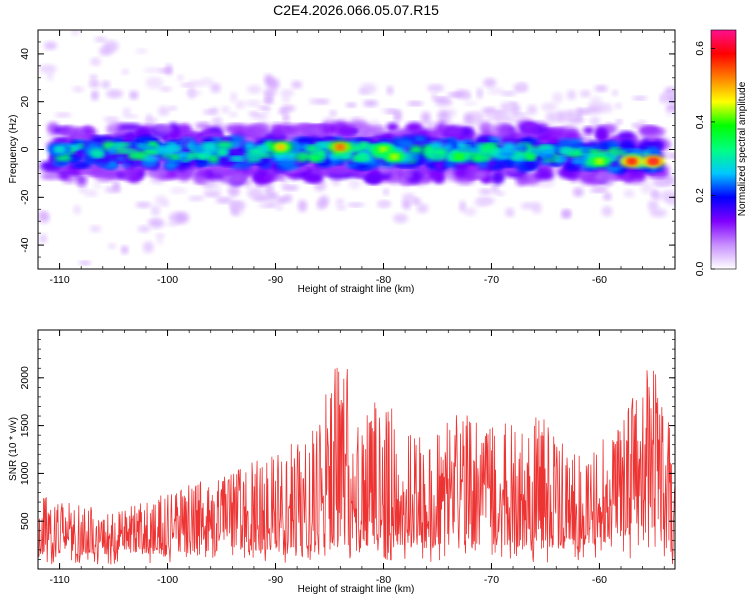 Image resolution: width=750 pixels, height=600 pixels. Describe the element at coordinates (167, 280) in the screenshot. I see `x-tick-label: -100` at that location.